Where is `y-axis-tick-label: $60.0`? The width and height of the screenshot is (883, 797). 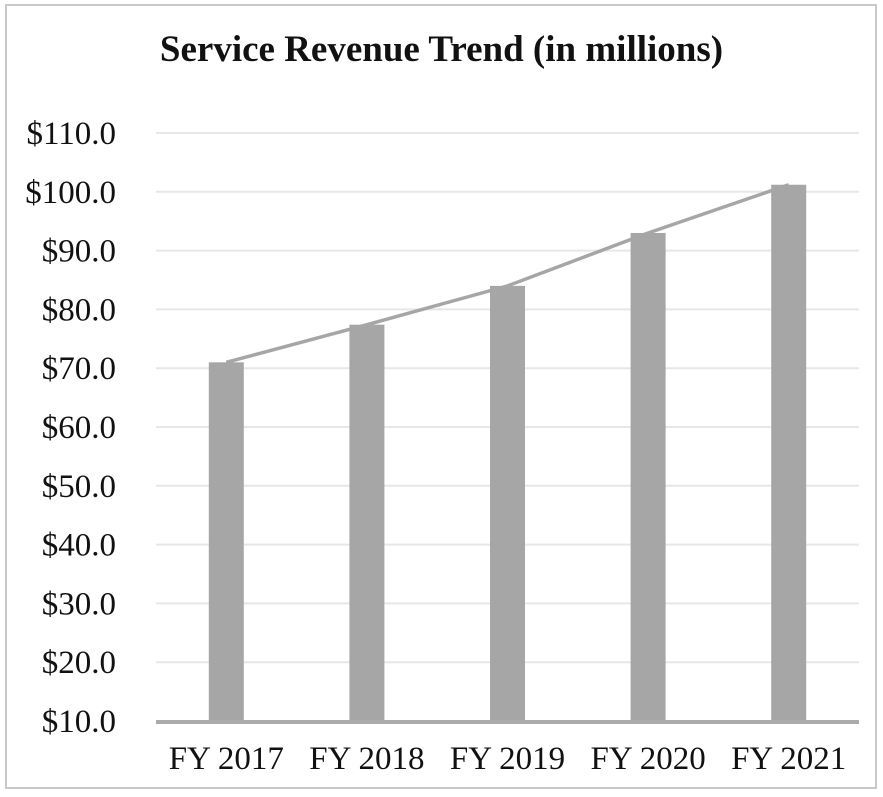
y-axis-tick-label: $60.0 is located at coordinates (79, 428).